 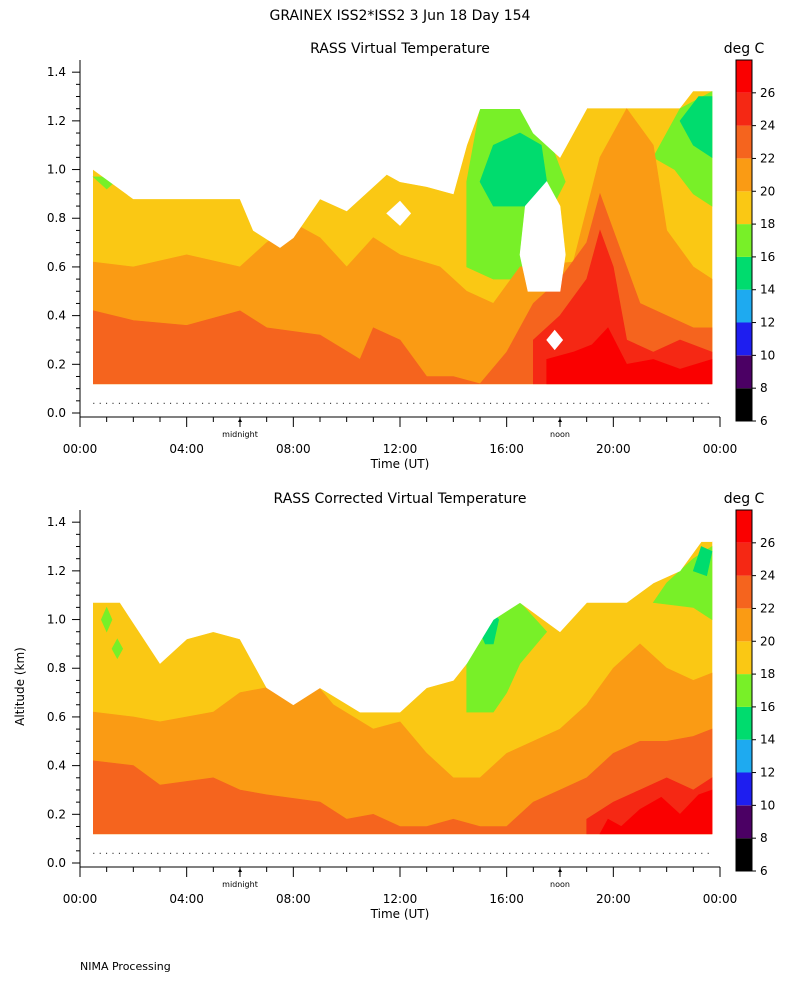 What do you see at coordinates (767, 576) in the screenshot?
I see `colorbar-tick-label: 24` at bounding box center [767, 576].